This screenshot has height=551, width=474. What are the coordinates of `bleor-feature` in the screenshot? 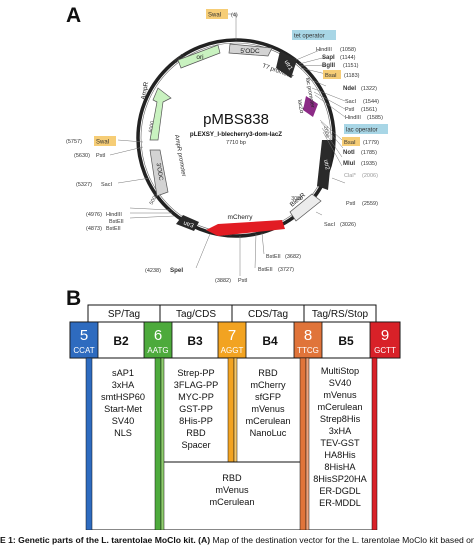 It's located at (305, 207).